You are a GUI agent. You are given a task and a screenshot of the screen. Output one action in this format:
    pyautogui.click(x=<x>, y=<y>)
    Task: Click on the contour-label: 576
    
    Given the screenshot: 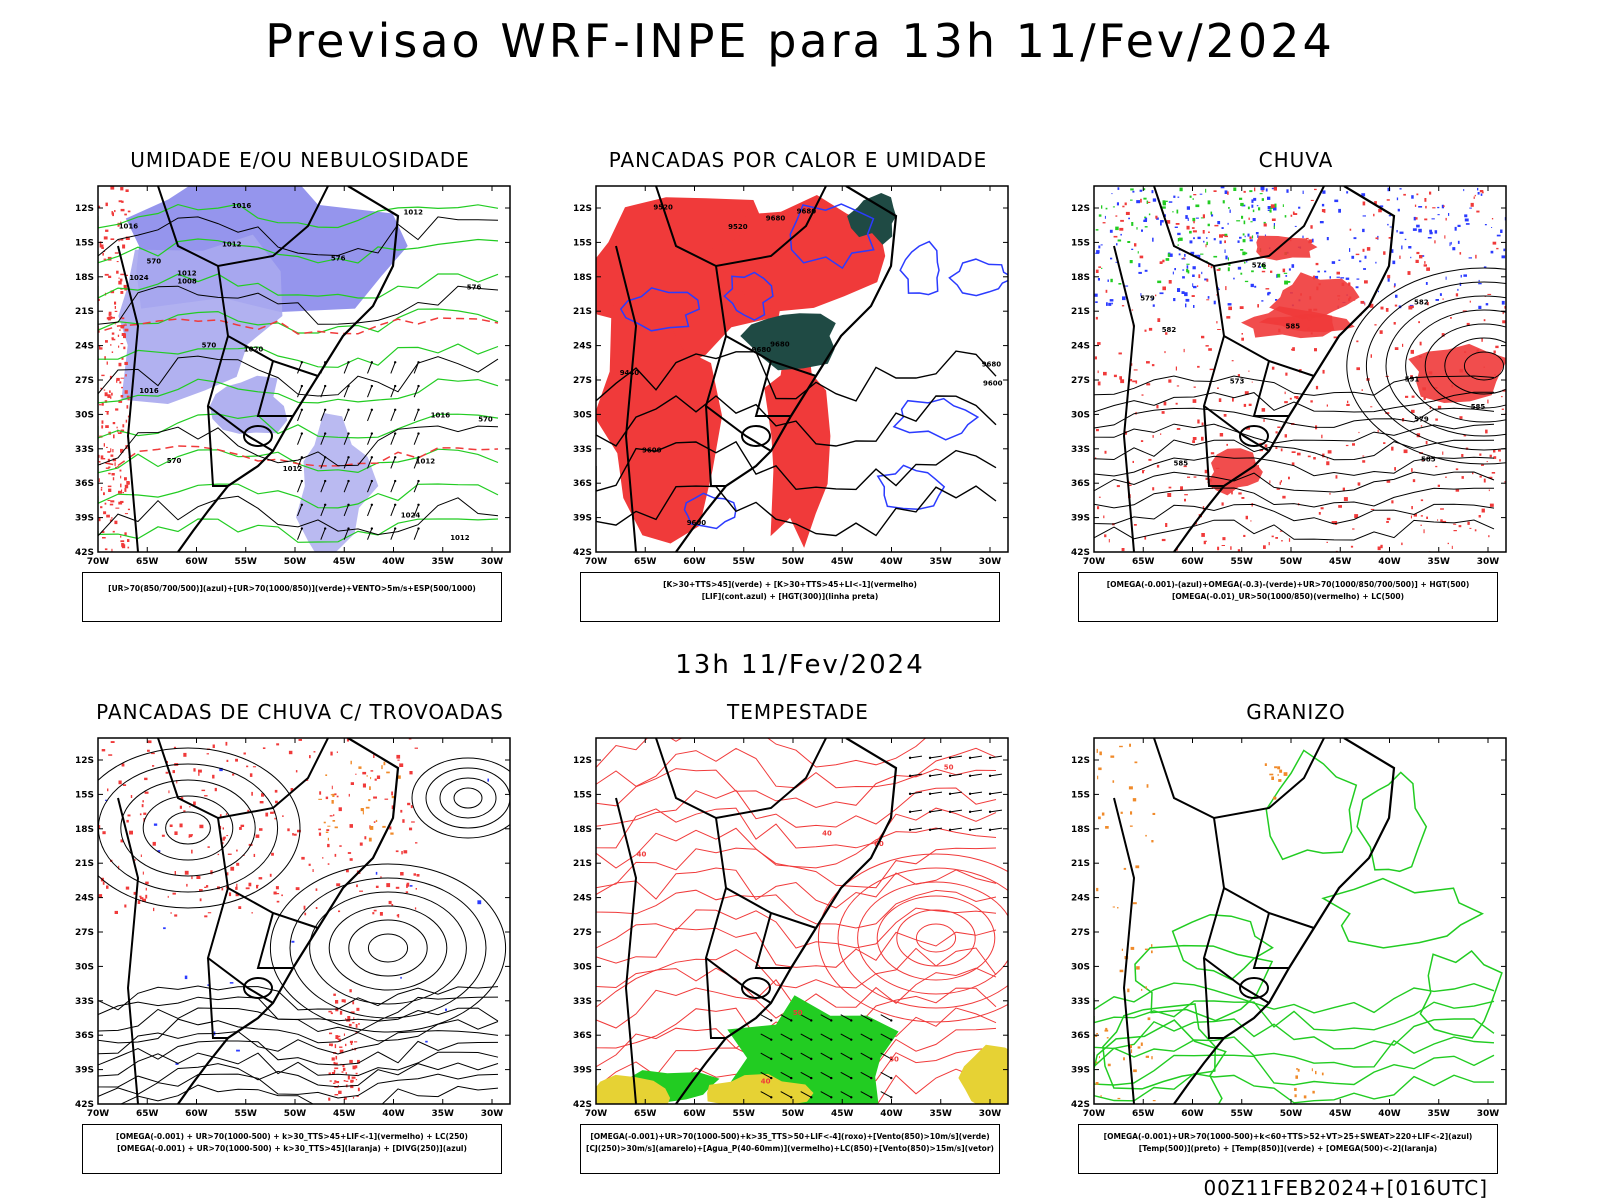 What is the action you would take?
    pyautogui.click(x=338, y=258)
    